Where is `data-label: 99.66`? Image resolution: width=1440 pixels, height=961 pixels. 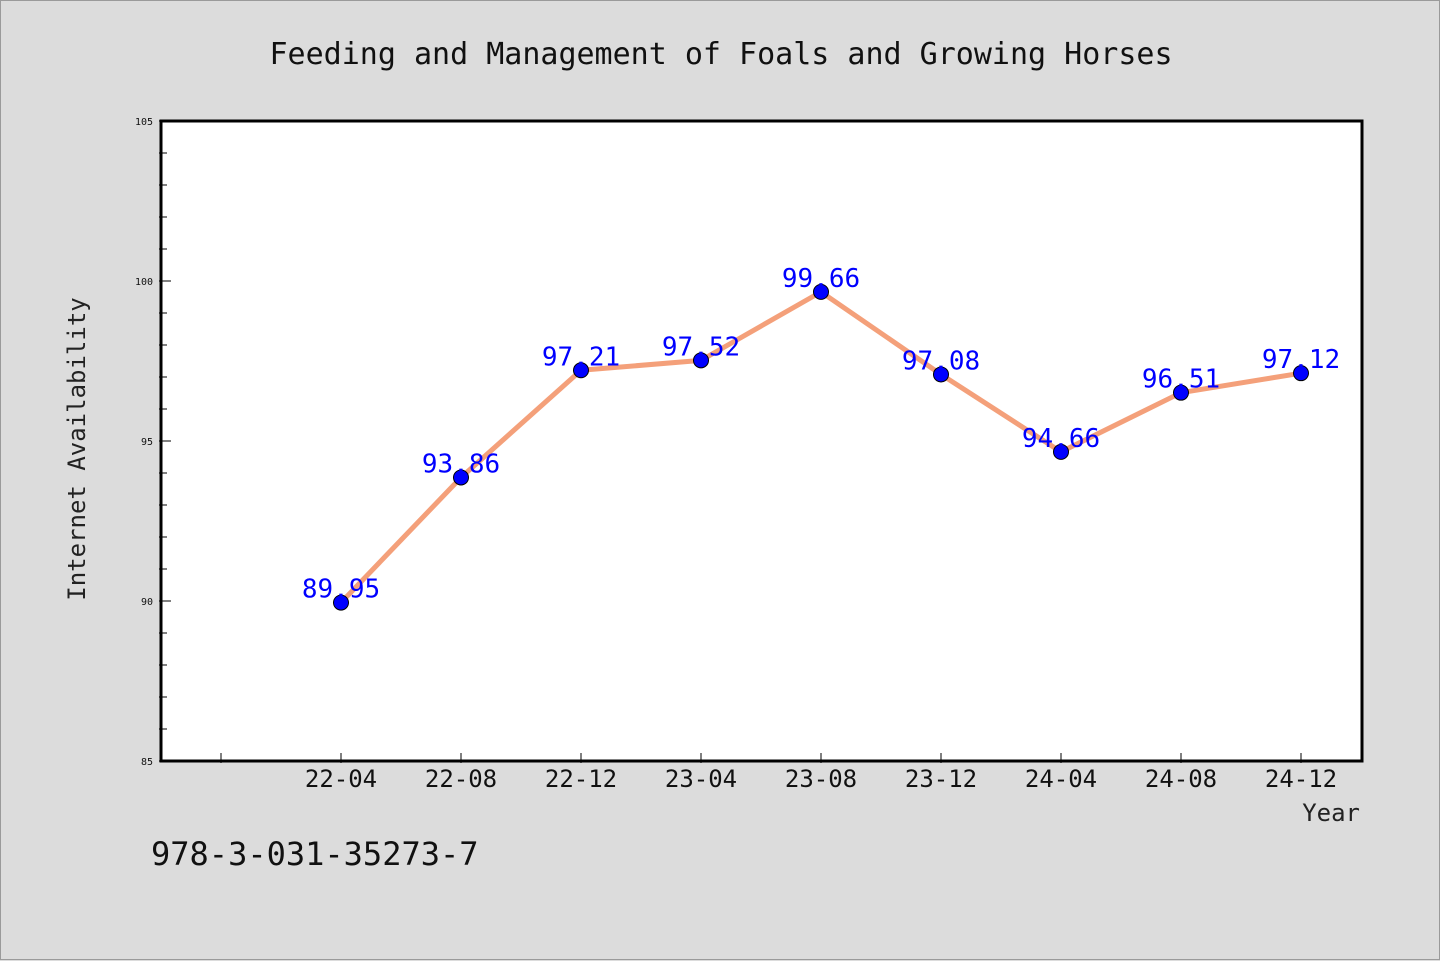 data-label: 99.66 is located at coordinates (821, 279).